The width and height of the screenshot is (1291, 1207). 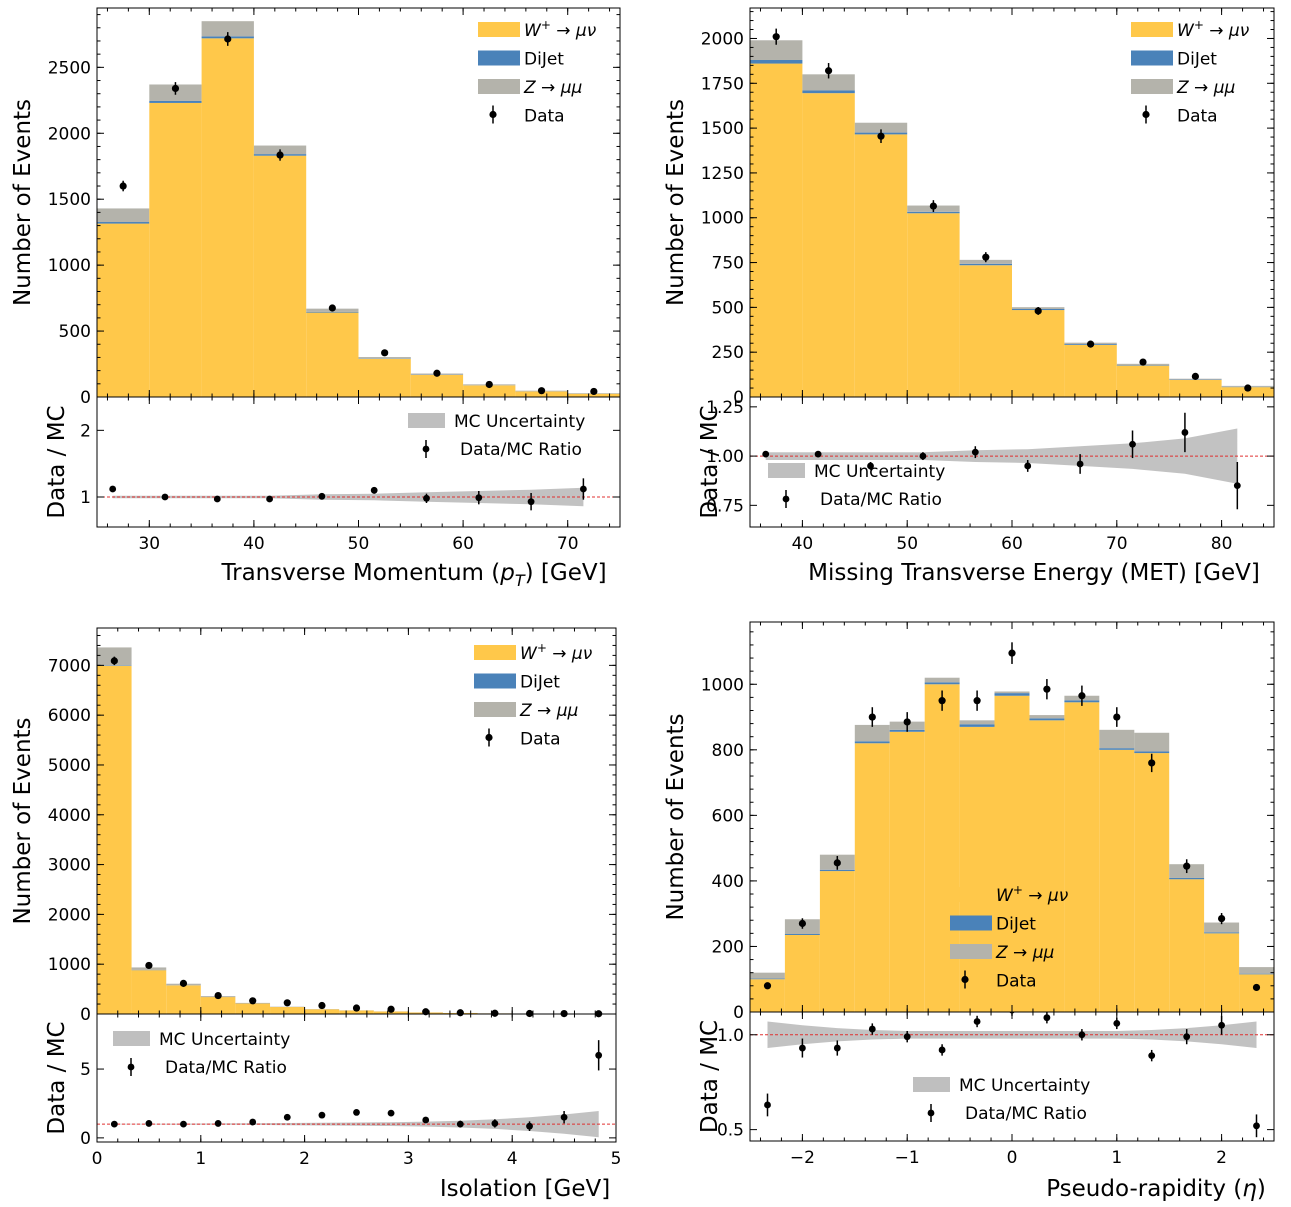 What do you see at coordinates (57, 1077) in the screenshot?
I see `ratio-y-axis-label: Data / MC` at bounding box center [57, 1077].